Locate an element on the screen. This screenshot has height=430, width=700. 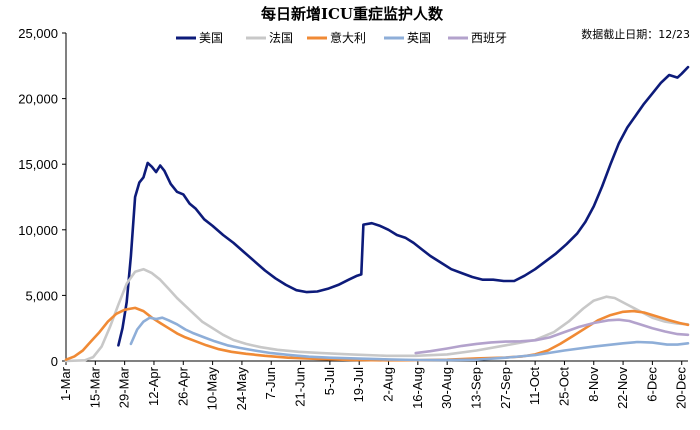
x-tick-label: 13-Sep is located at coordinates (475, 388).